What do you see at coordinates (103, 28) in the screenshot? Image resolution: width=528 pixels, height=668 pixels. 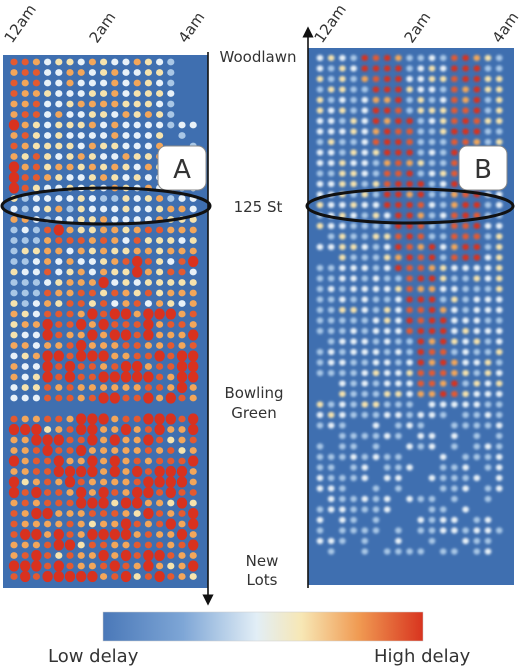 I see `tick-a-2am: 2am` at bounding box center [103, 28].